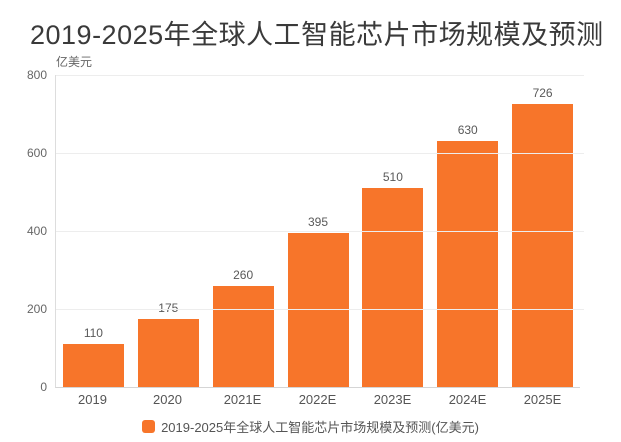 The image size is (621, 442). What do you see at coordinates (243, 274) in the screenshot?
I see `bar-value-label-2021E: 260` at bounding box center [243, 274].